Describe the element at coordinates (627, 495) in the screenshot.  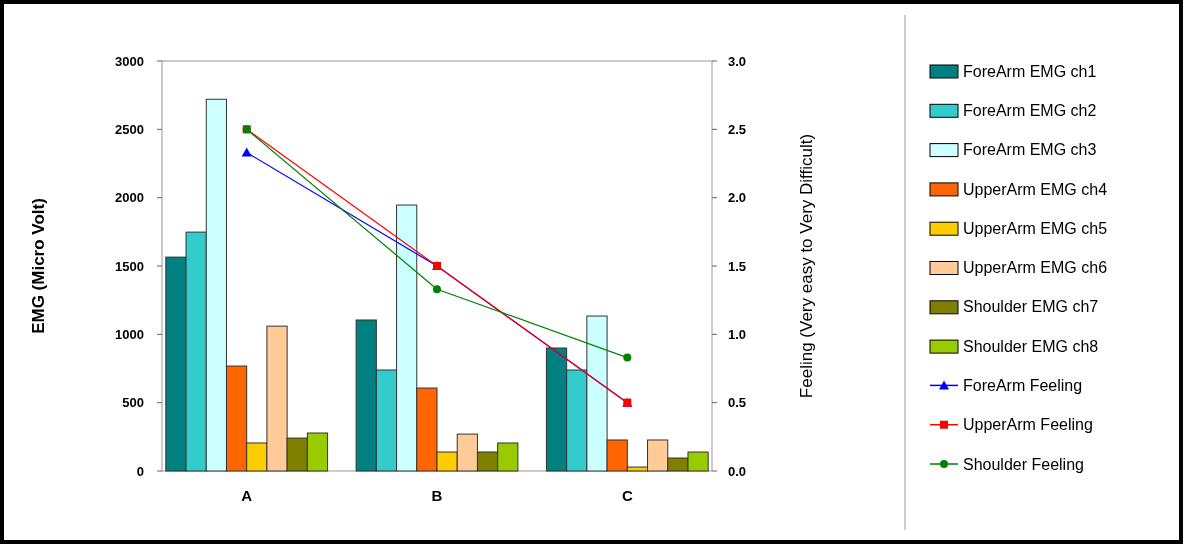
I see `x-tick-label: C` at that location.